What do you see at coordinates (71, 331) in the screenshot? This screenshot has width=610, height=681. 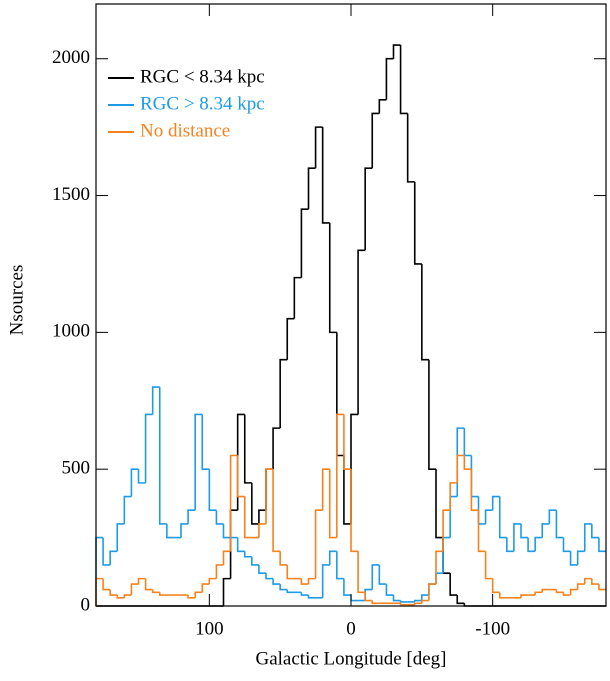 I see `y-tick-label: 1000` at bounding box center [71, 331].